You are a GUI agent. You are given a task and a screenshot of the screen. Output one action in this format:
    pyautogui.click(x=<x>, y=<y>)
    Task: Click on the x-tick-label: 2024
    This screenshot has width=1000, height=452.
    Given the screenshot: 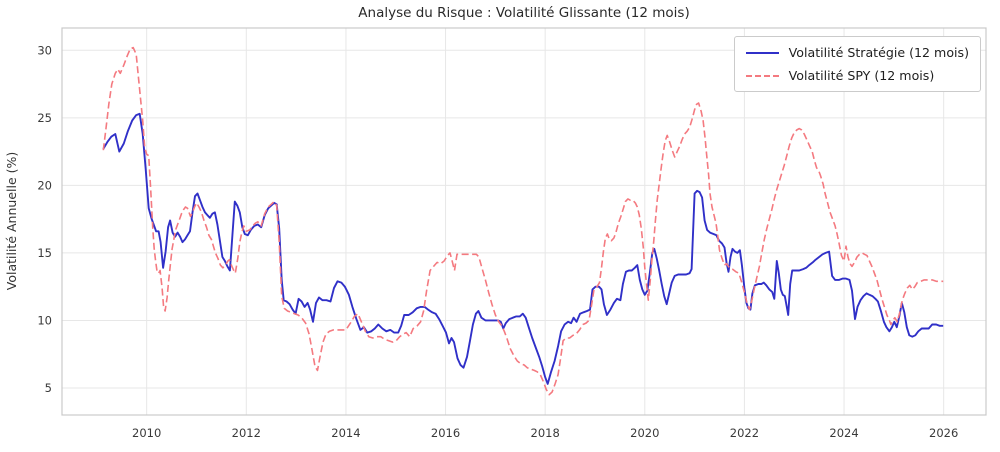 What is the action you would take?
    pyautogui.click(x=843, y=433)
    